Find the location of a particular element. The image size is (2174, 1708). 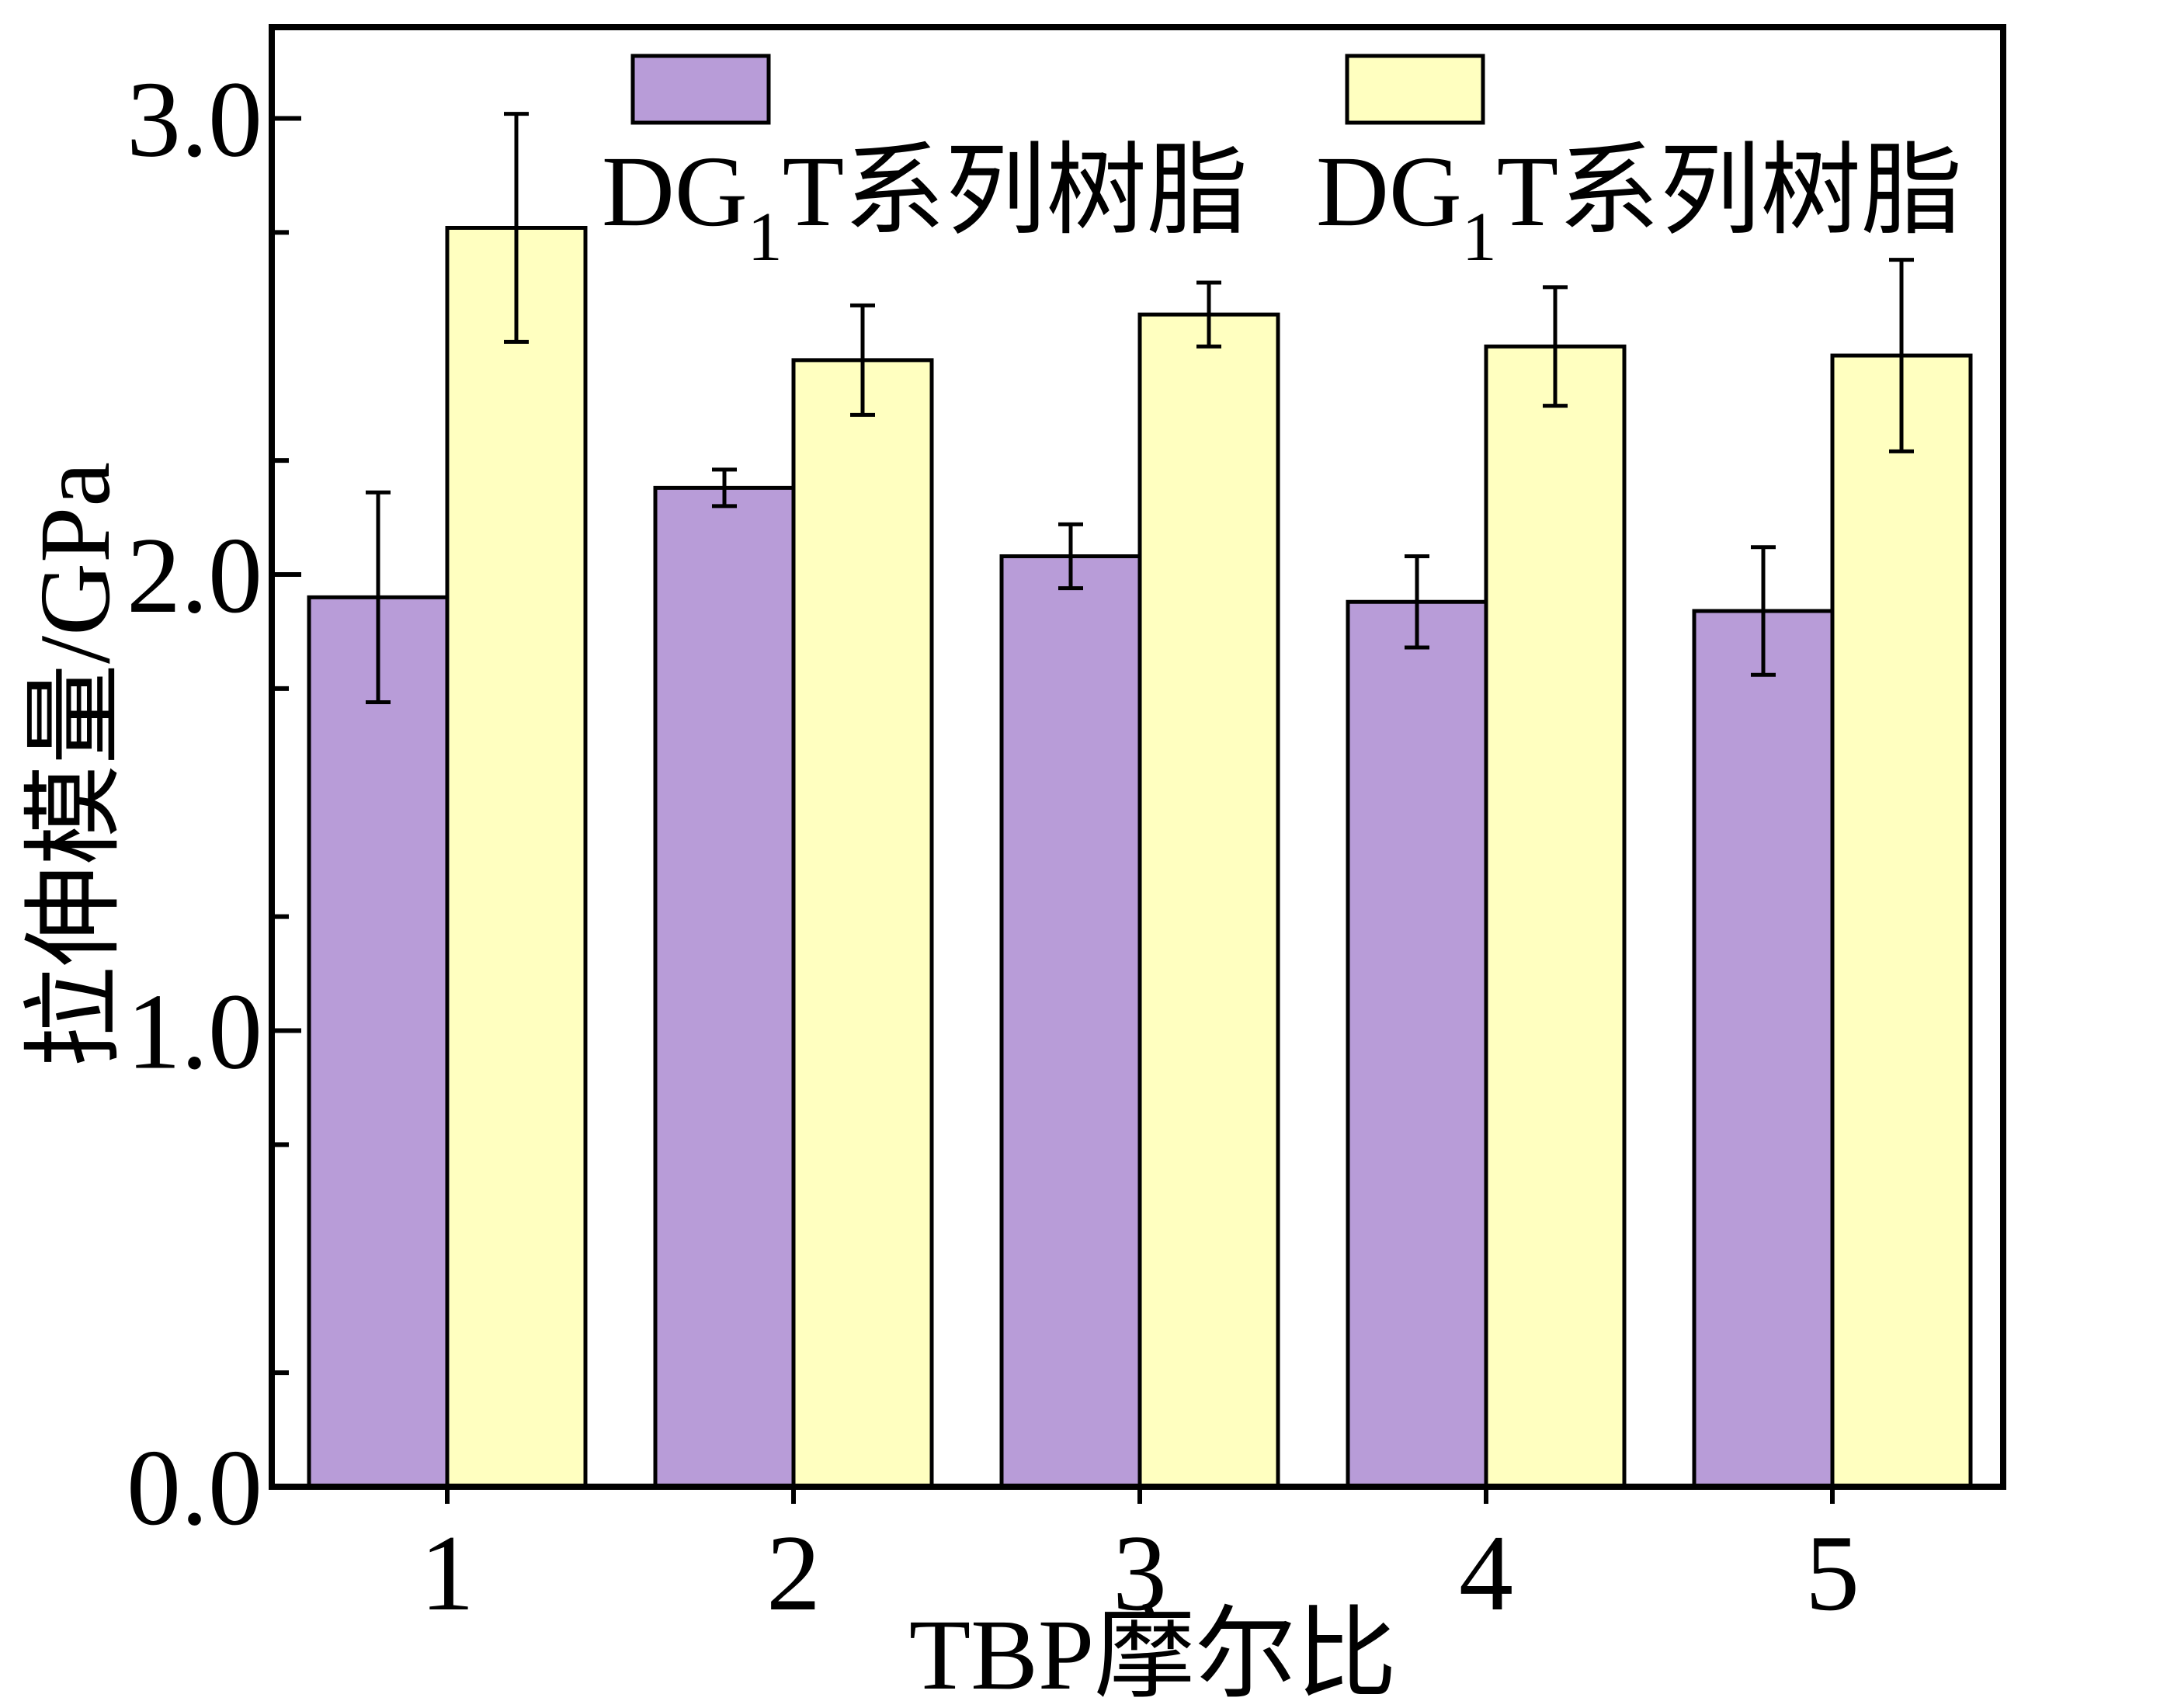

legend-label-2: DG1T系列树脂 is located at coordinates (1639, 206).